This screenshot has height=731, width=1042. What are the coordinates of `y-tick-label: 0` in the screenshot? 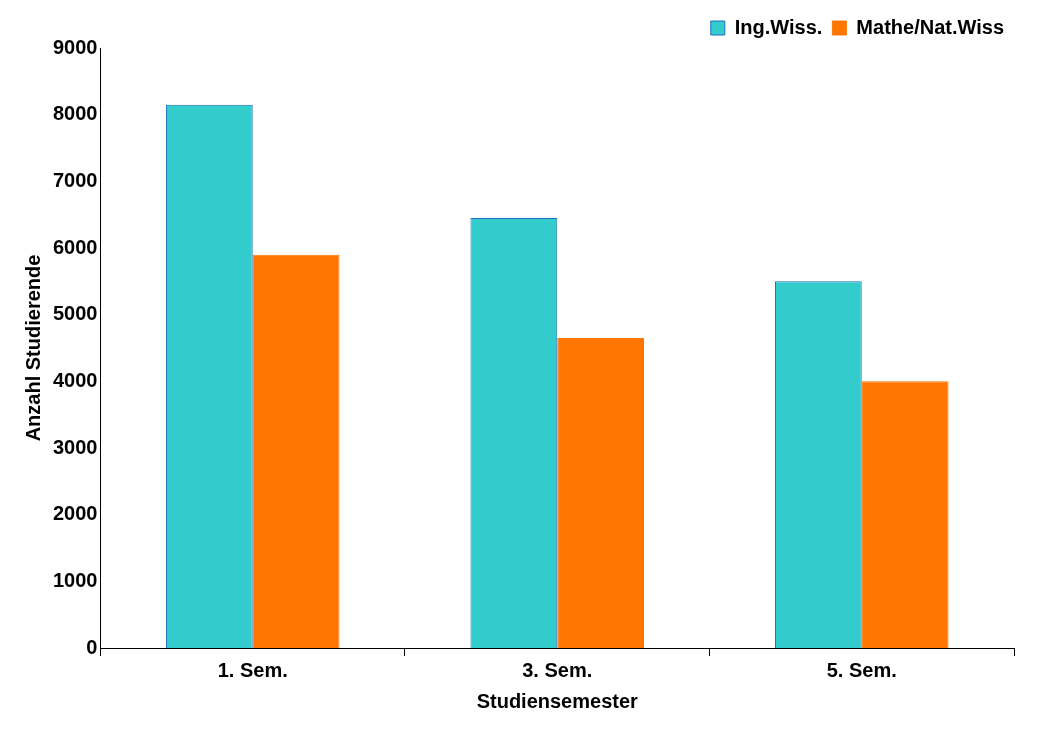 It's located at (92, 646).